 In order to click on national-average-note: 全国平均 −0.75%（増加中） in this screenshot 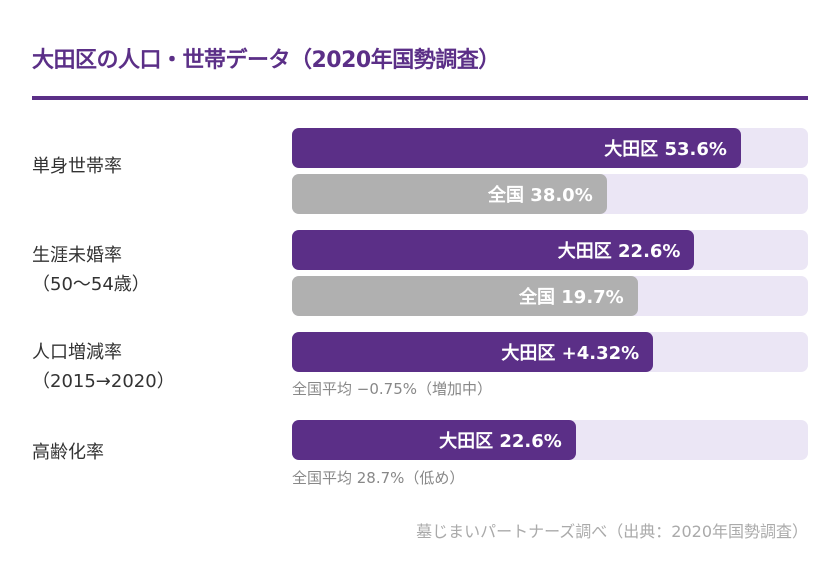, I will do `click(392, 389)`.